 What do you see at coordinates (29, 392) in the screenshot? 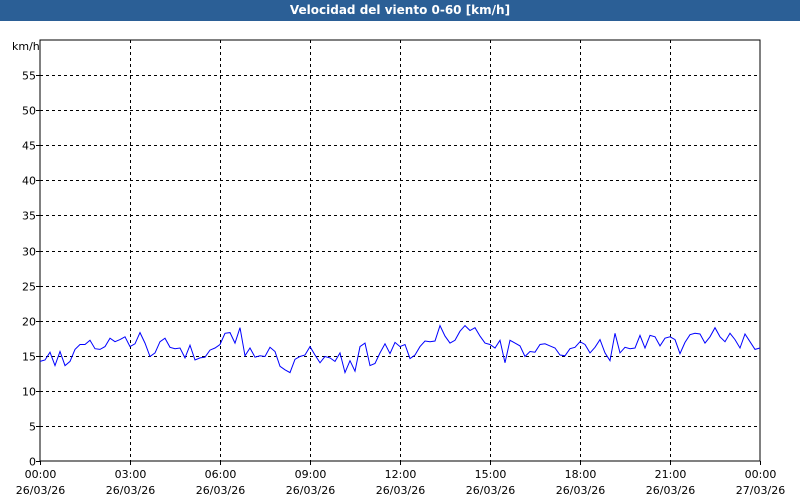
I see `y-tick-label: 10` at bounding box center [29, 392].